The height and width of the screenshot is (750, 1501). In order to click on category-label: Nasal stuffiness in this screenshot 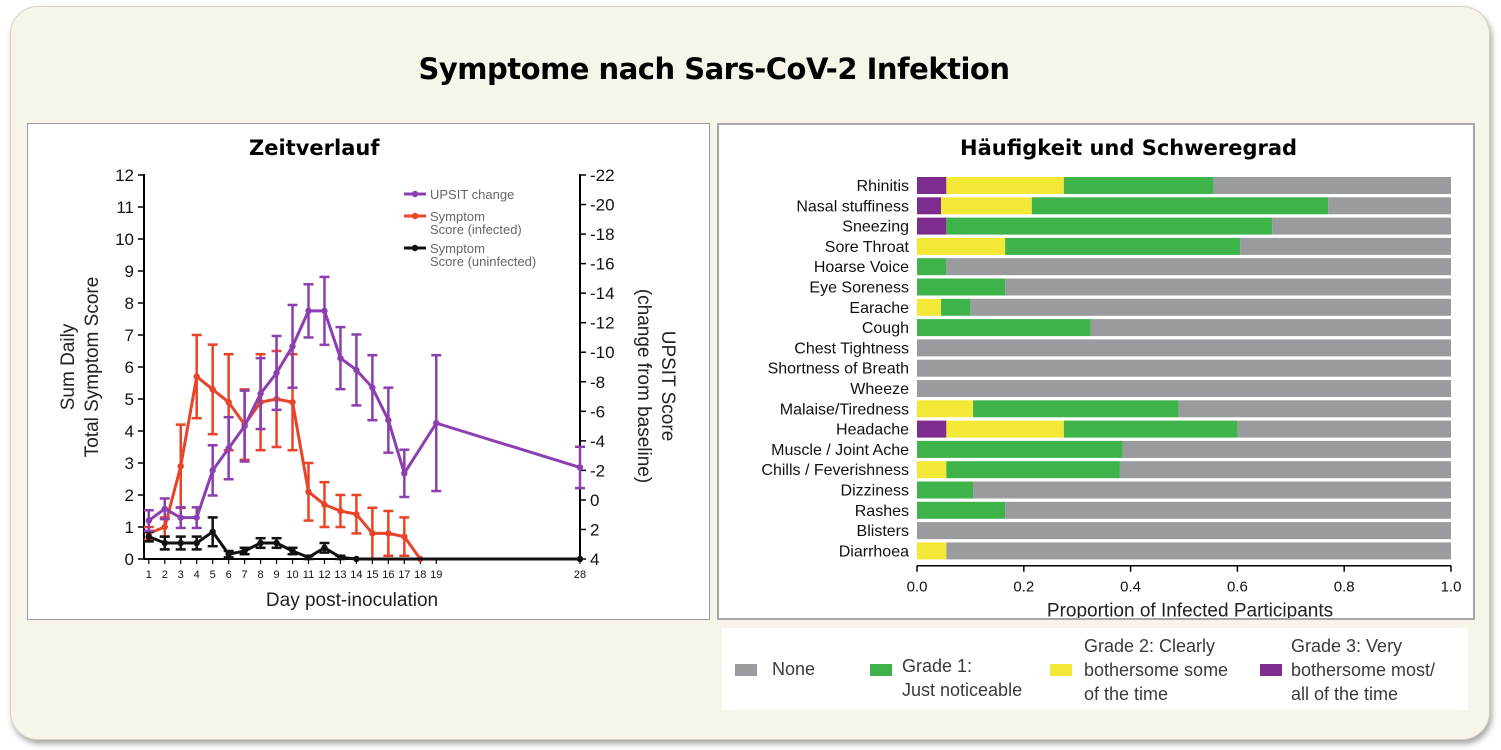, I will do `click(852, 206)`.